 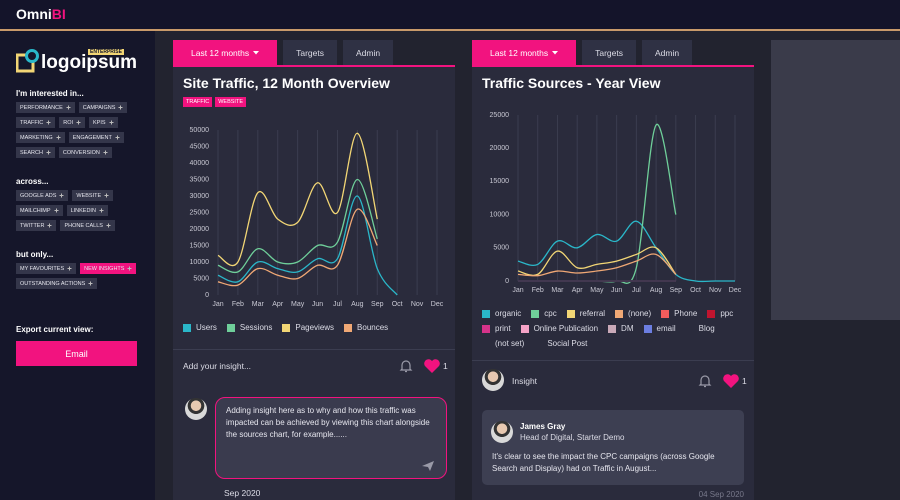 I want to click on tab-label: Targets, so click(x=609, y=52).